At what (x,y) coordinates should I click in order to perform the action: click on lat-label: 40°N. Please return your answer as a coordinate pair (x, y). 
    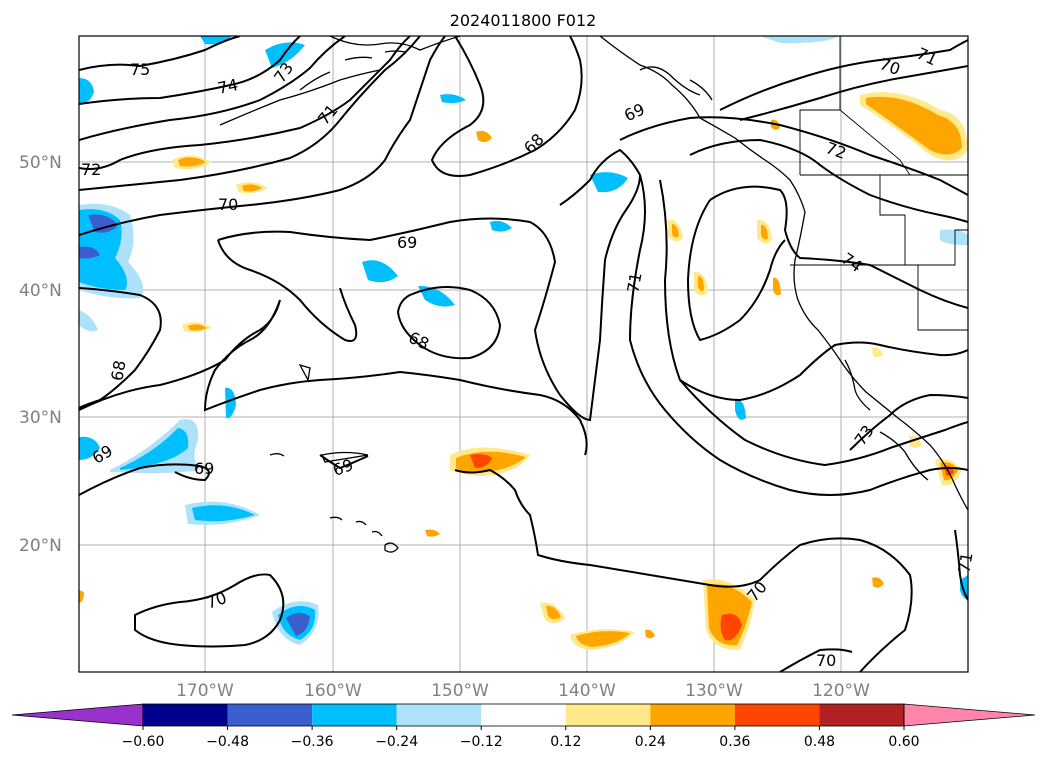
    Looking at the image, I should click on (40, 291).